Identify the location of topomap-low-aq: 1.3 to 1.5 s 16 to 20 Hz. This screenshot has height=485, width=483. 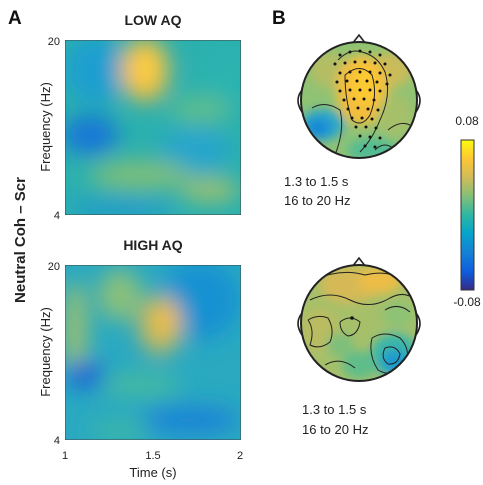
(352, 120).